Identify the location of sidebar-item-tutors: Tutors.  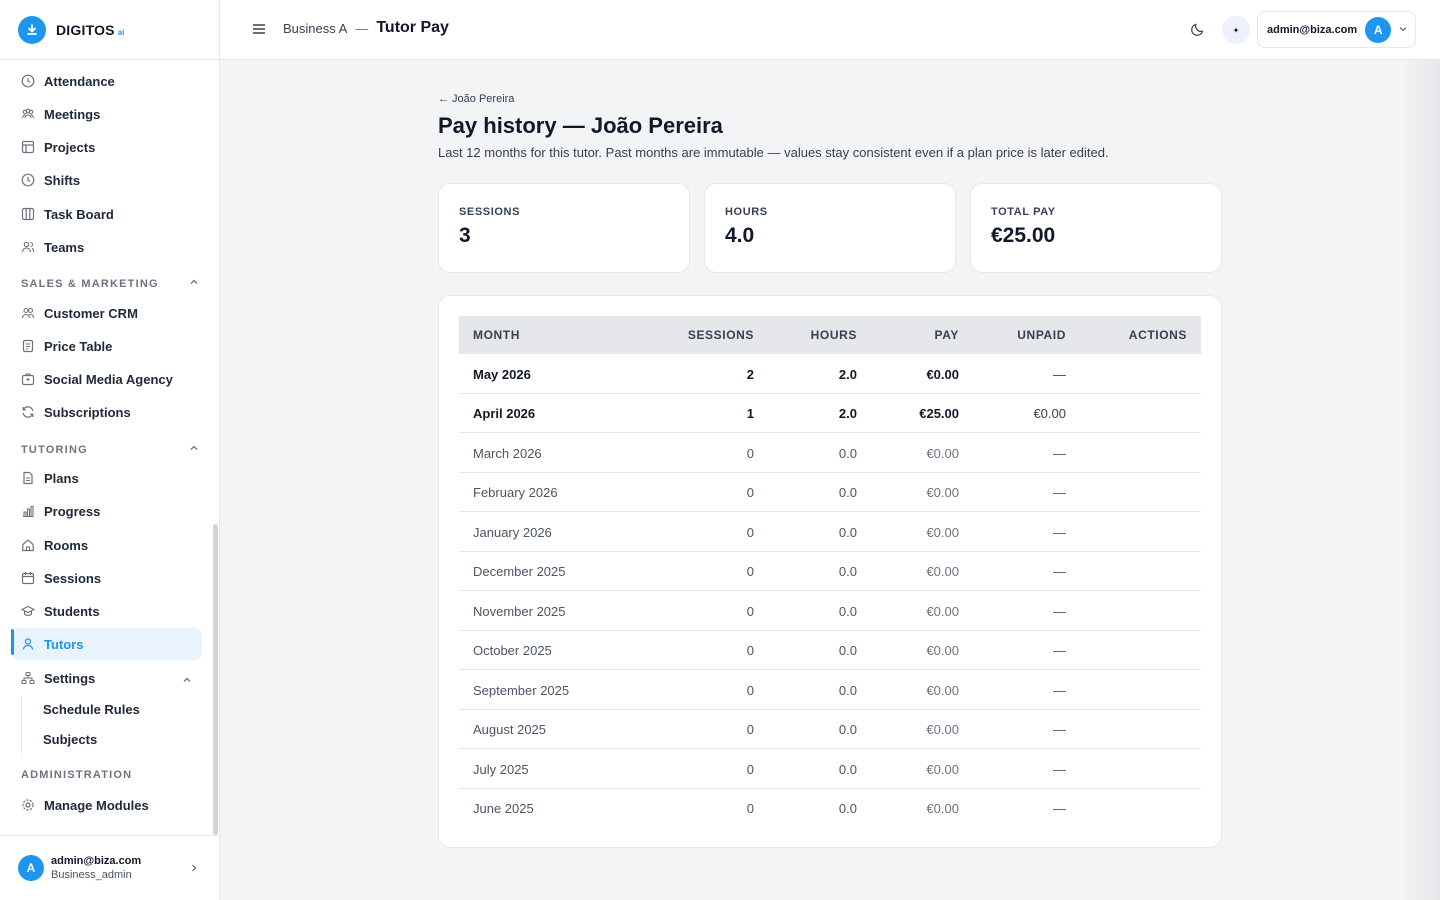
(107, 644).